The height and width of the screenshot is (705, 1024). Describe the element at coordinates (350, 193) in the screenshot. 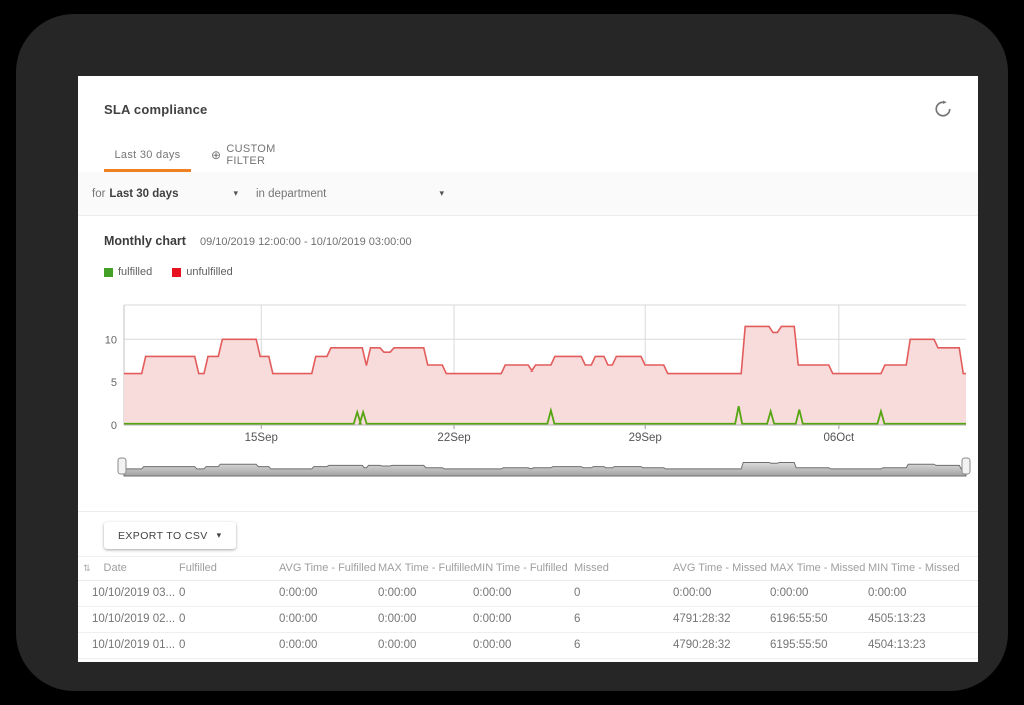

I see `department-dropdown: in department ▾` at that location.